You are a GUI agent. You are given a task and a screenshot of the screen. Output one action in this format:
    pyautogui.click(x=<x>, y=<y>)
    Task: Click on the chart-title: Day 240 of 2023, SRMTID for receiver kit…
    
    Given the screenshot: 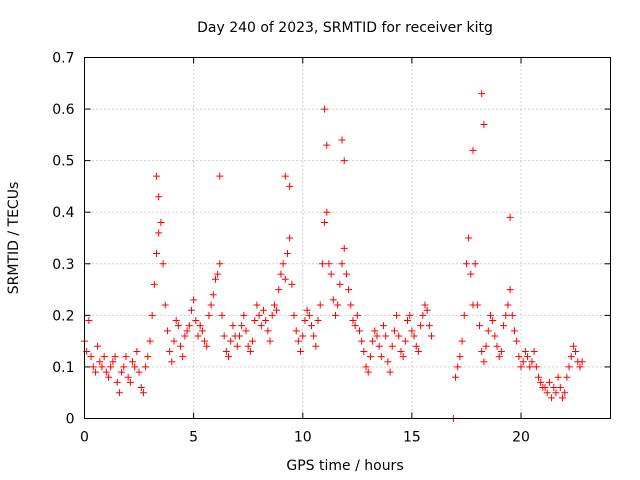 What is the action you would take?
    pyautogui.click(x=345, y=28)
    